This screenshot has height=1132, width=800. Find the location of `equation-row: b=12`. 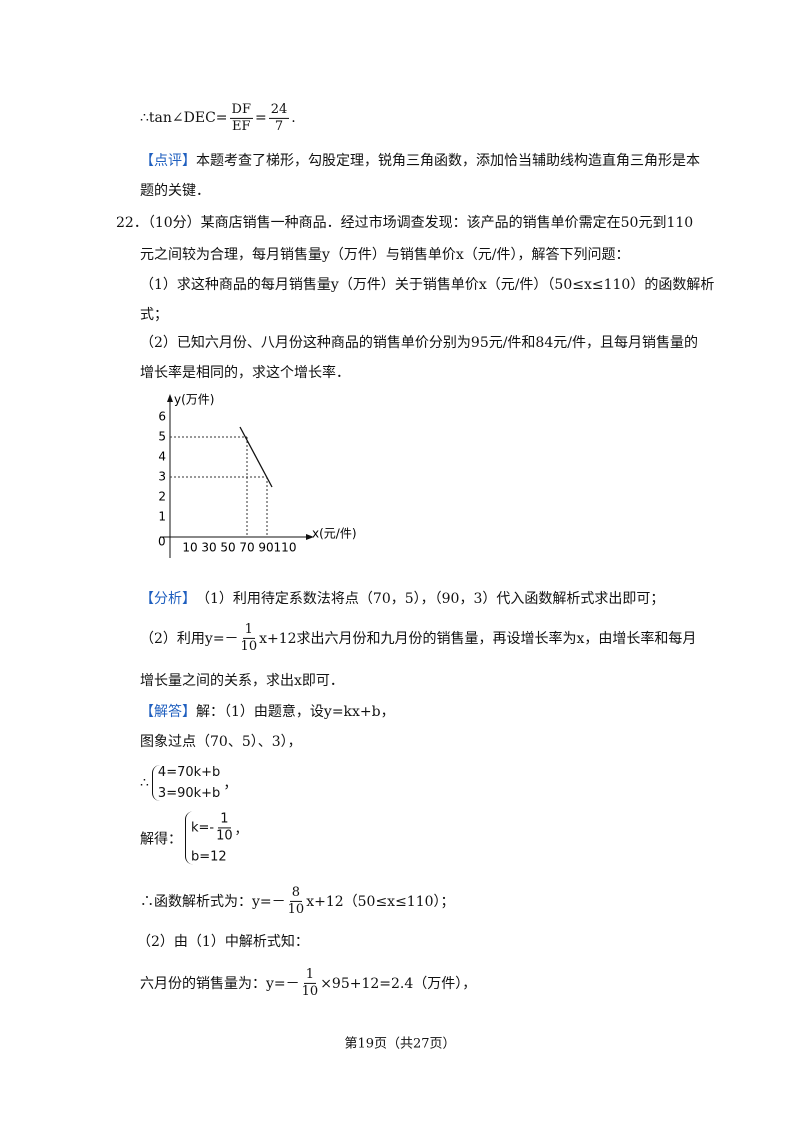

equation-row: b=12 is located at coordinates (219, 857).